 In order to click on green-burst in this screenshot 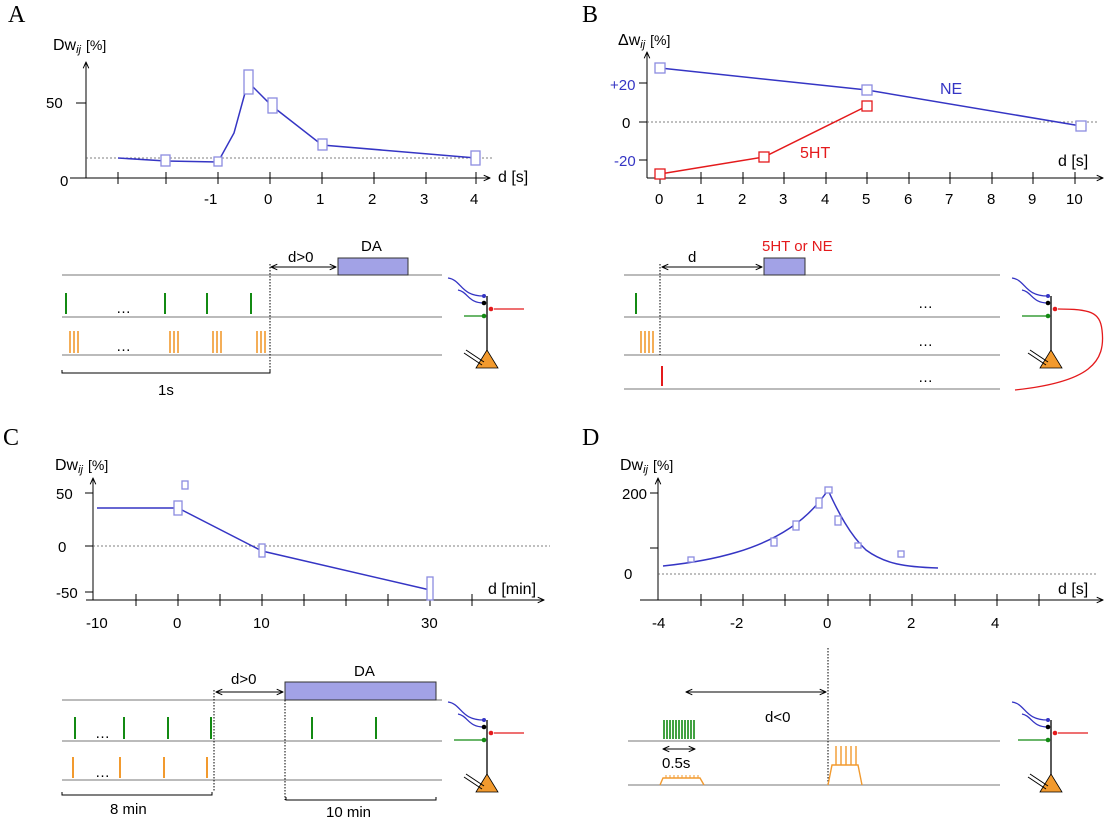, I will do `click(679, 729)`.